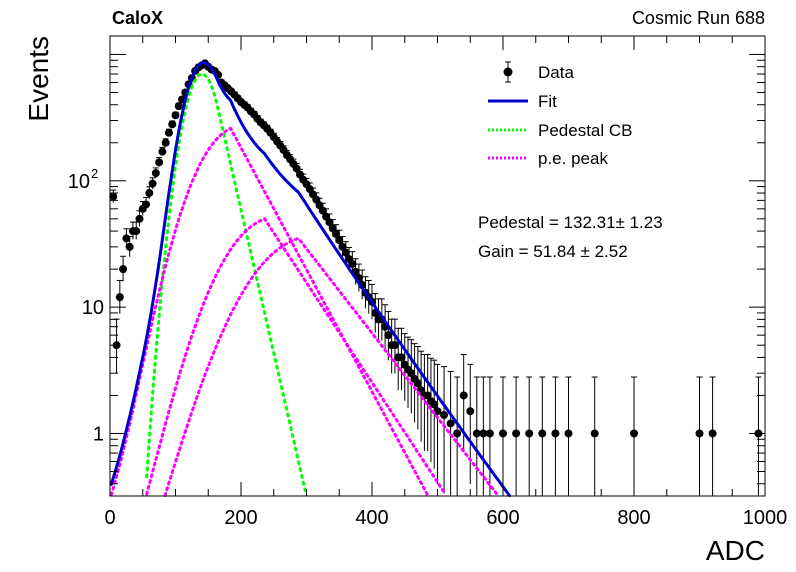 The image size is (796, 572). I want to click on x-tick-label: 0, so click(109, 518).